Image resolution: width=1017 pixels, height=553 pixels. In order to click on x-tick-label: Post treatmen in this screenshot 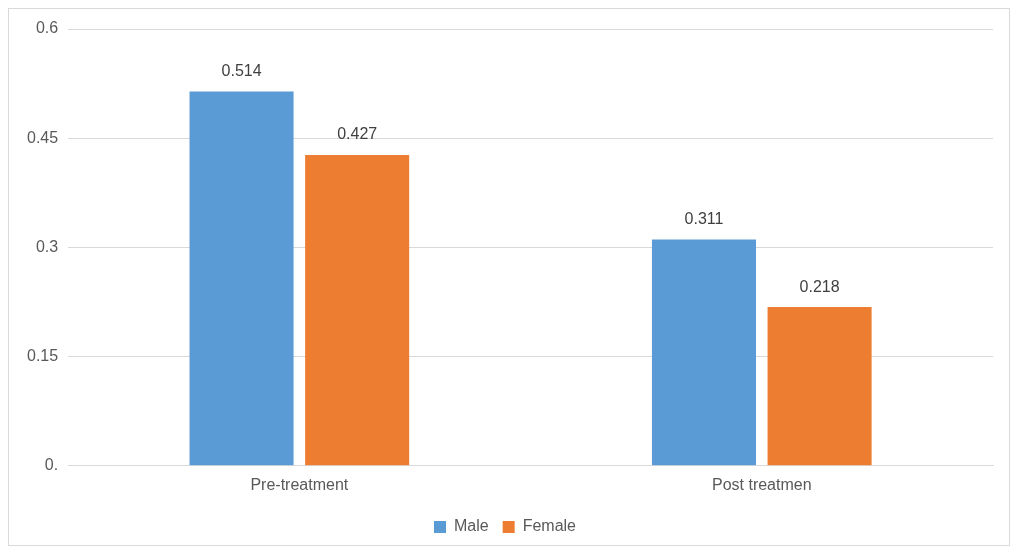, I will do `click(761, 484)`.